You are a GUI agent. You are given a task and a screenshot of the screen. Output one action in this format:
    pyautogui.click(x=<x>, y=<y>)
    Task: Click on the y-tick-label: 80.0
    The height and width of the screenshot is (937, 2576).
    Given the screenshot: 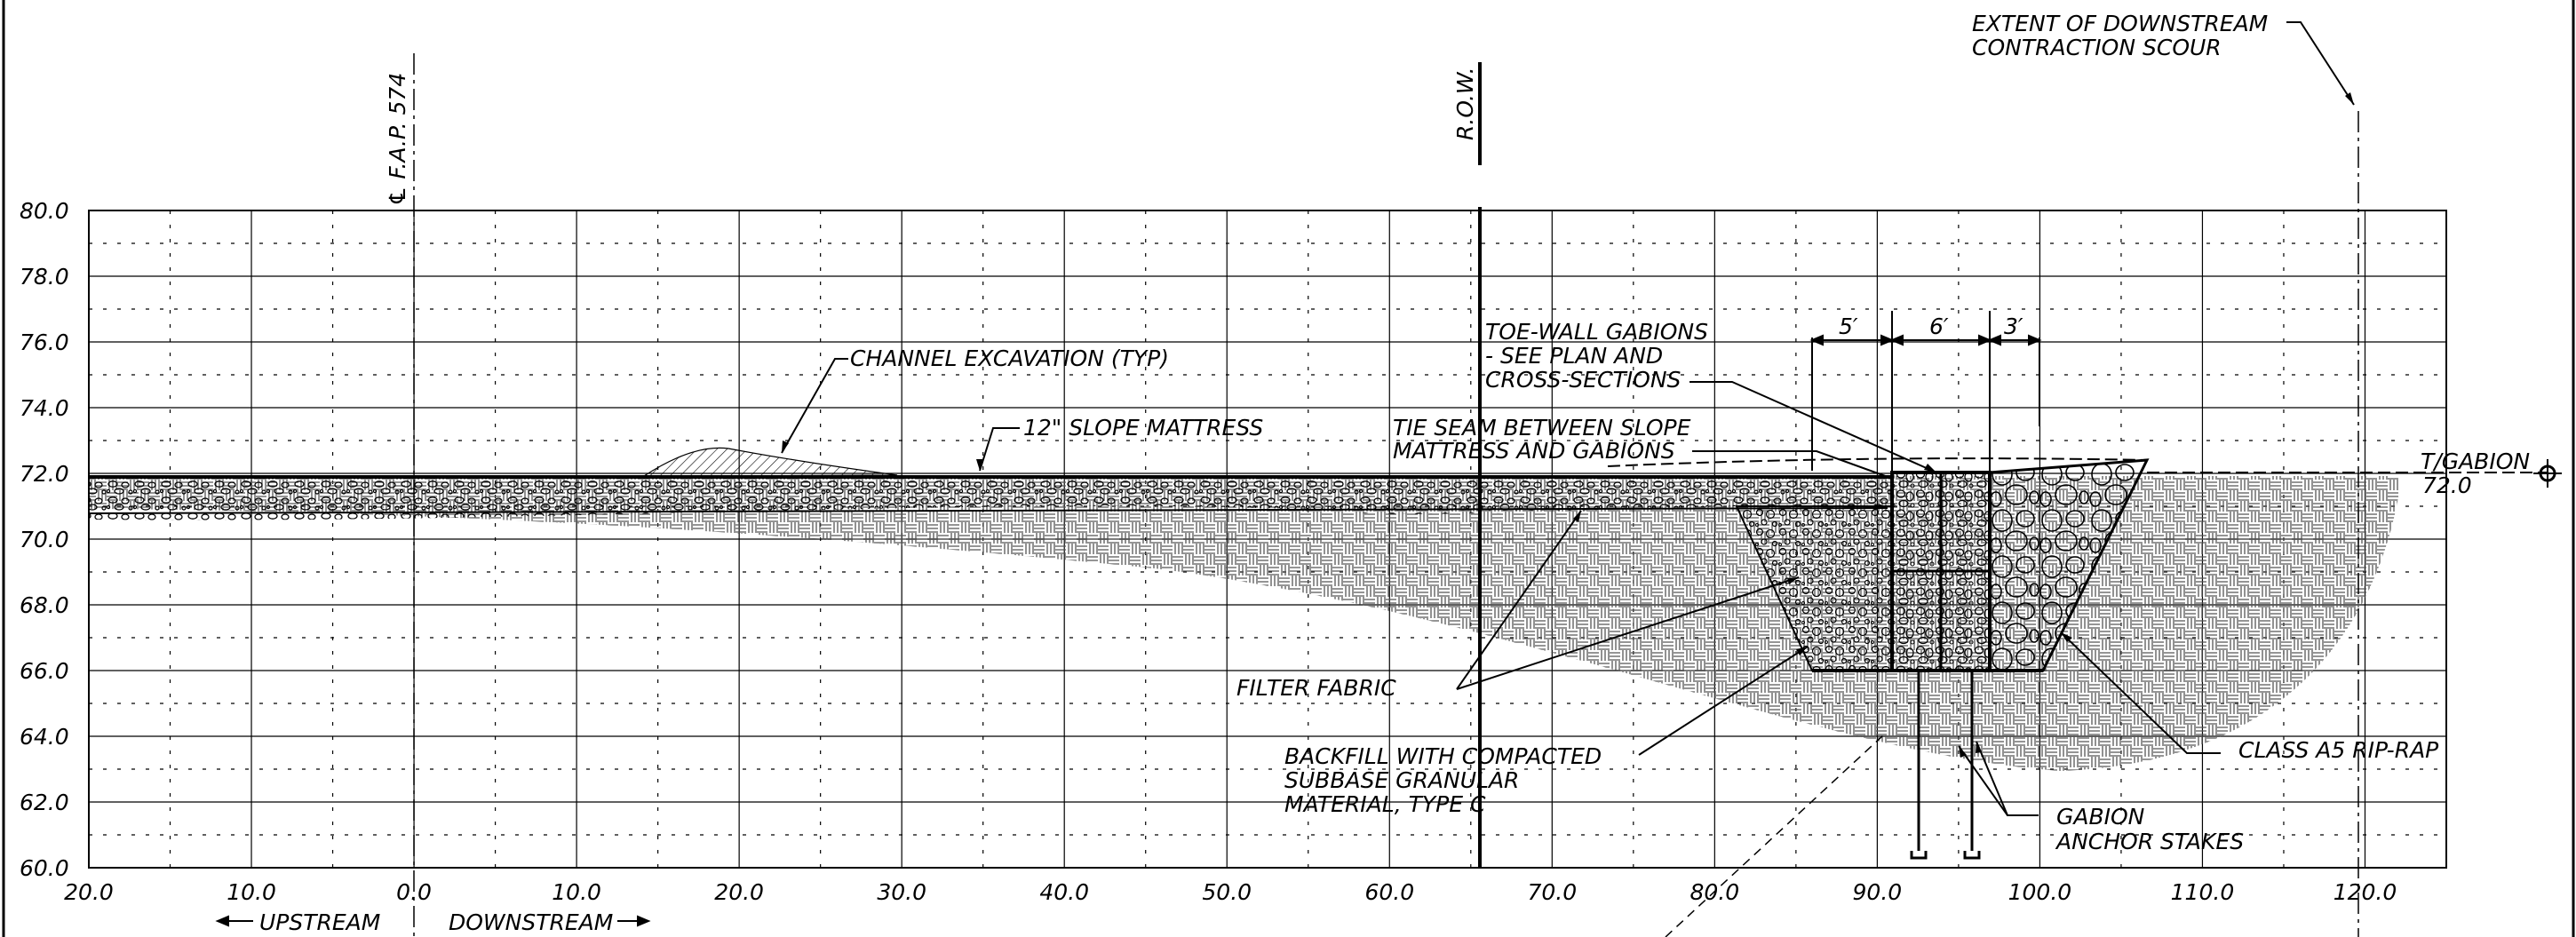 What is the action you would take?
    pyautogui.click(x=44, y=211)
    